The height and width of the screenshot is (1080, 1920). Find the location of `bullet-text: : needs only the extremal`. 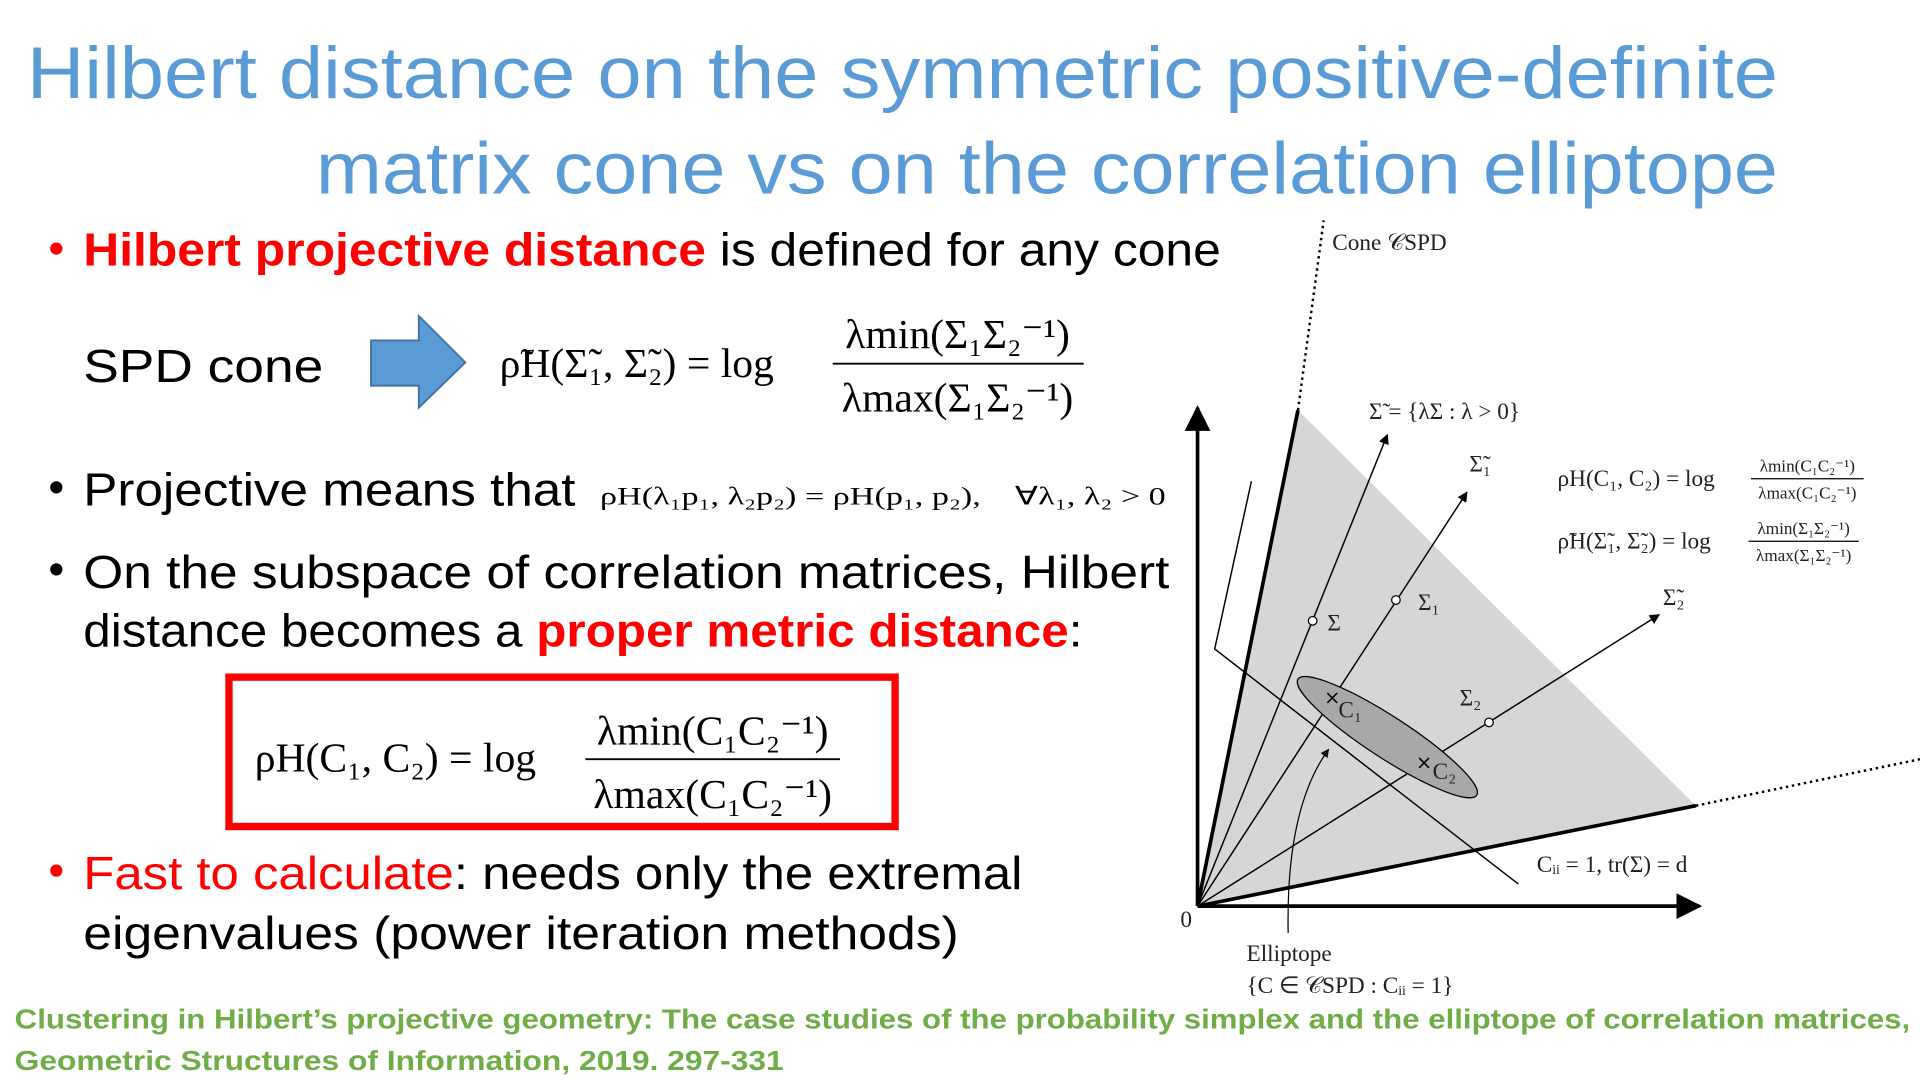

bullet-text: : needs only the extremal is located at coordinates (738, 873).